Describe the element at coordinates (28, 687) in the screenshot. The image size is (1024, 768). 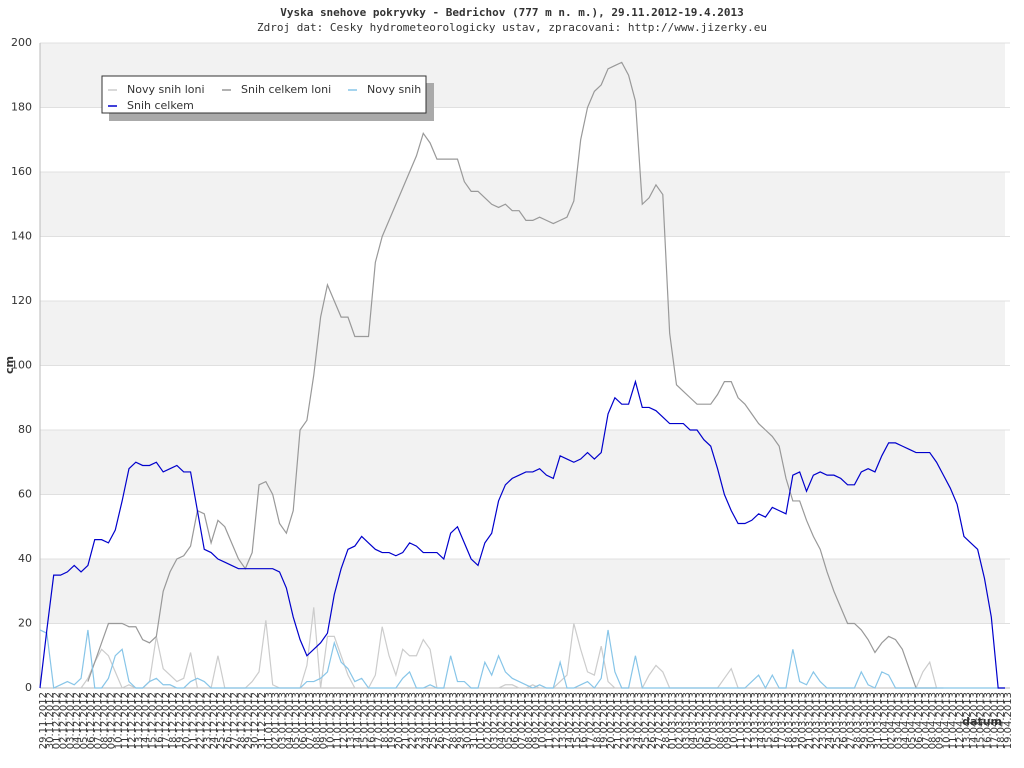
I see `y-tick-label: 0` at that location.